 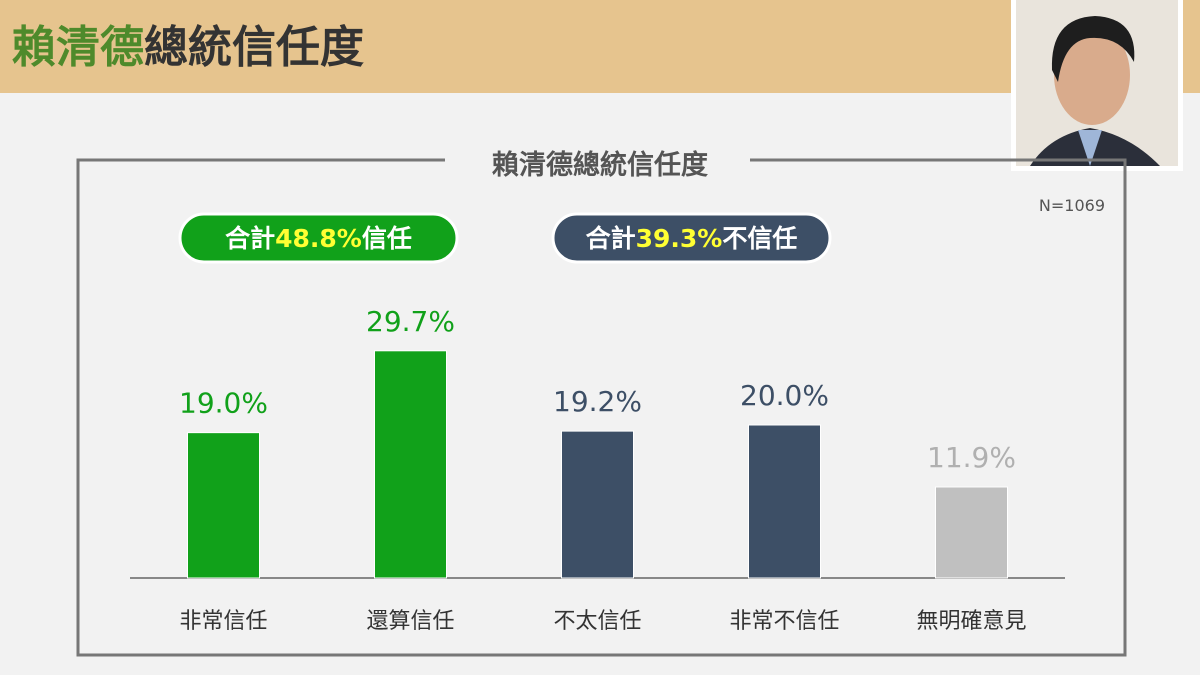 What do you see at coordinates (1072, 205) in the screenshot?
I see `sample-note: N=1069` at bounding box center [1072, 205].